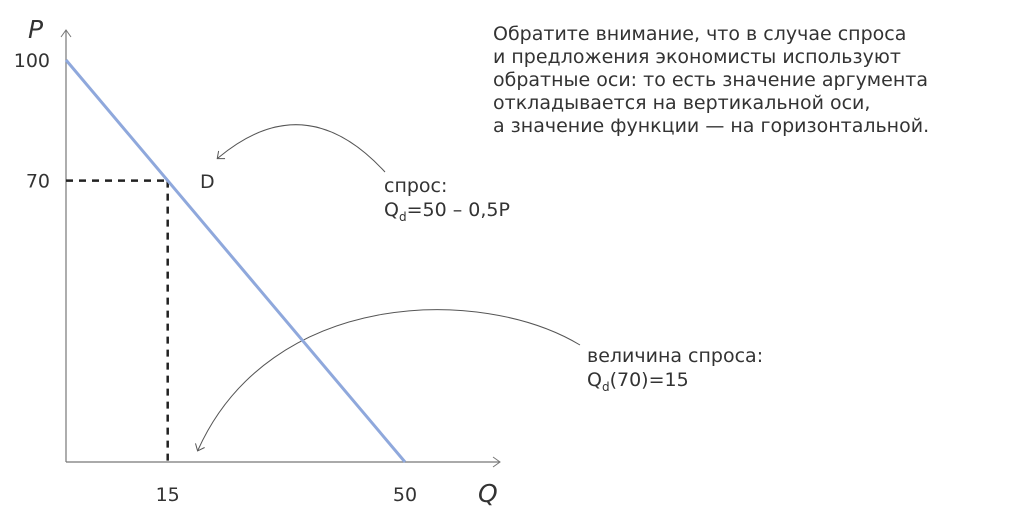  Describe the element at coordinates (710, 80) in the screenshot. I see `note-line: обратные оси: то есть значение аргумента` at that location.